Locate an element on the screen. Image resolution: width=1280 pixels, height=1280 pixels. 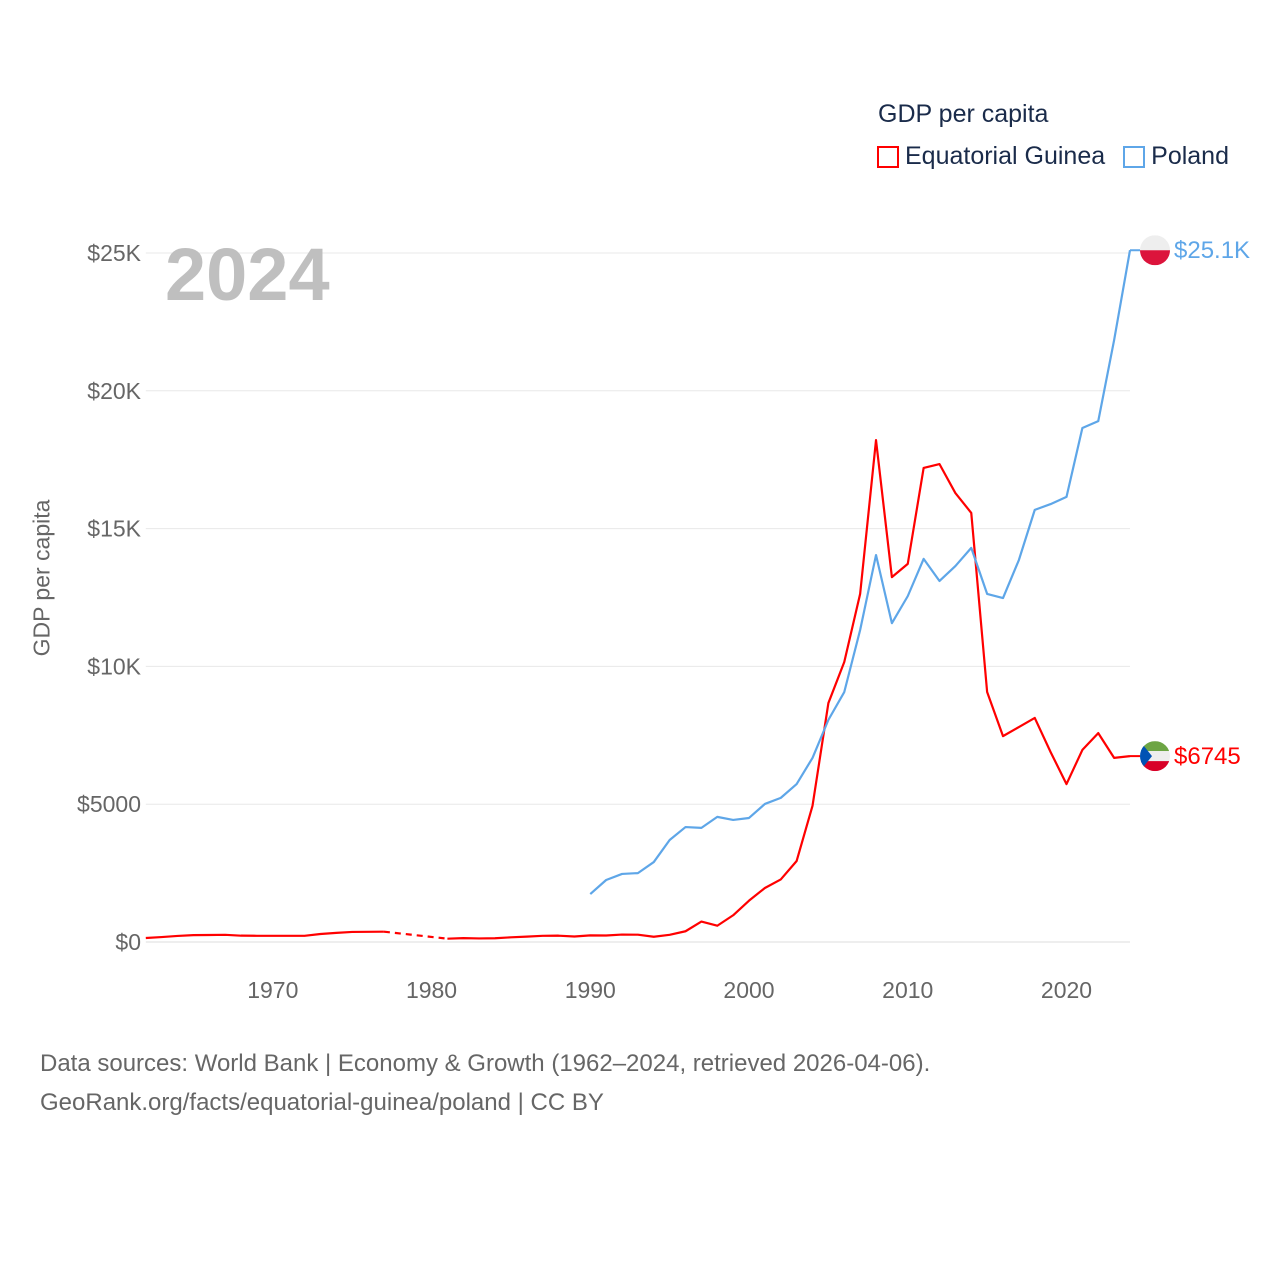
x-tick-label: 1980 is located at coordinates (431, 990).